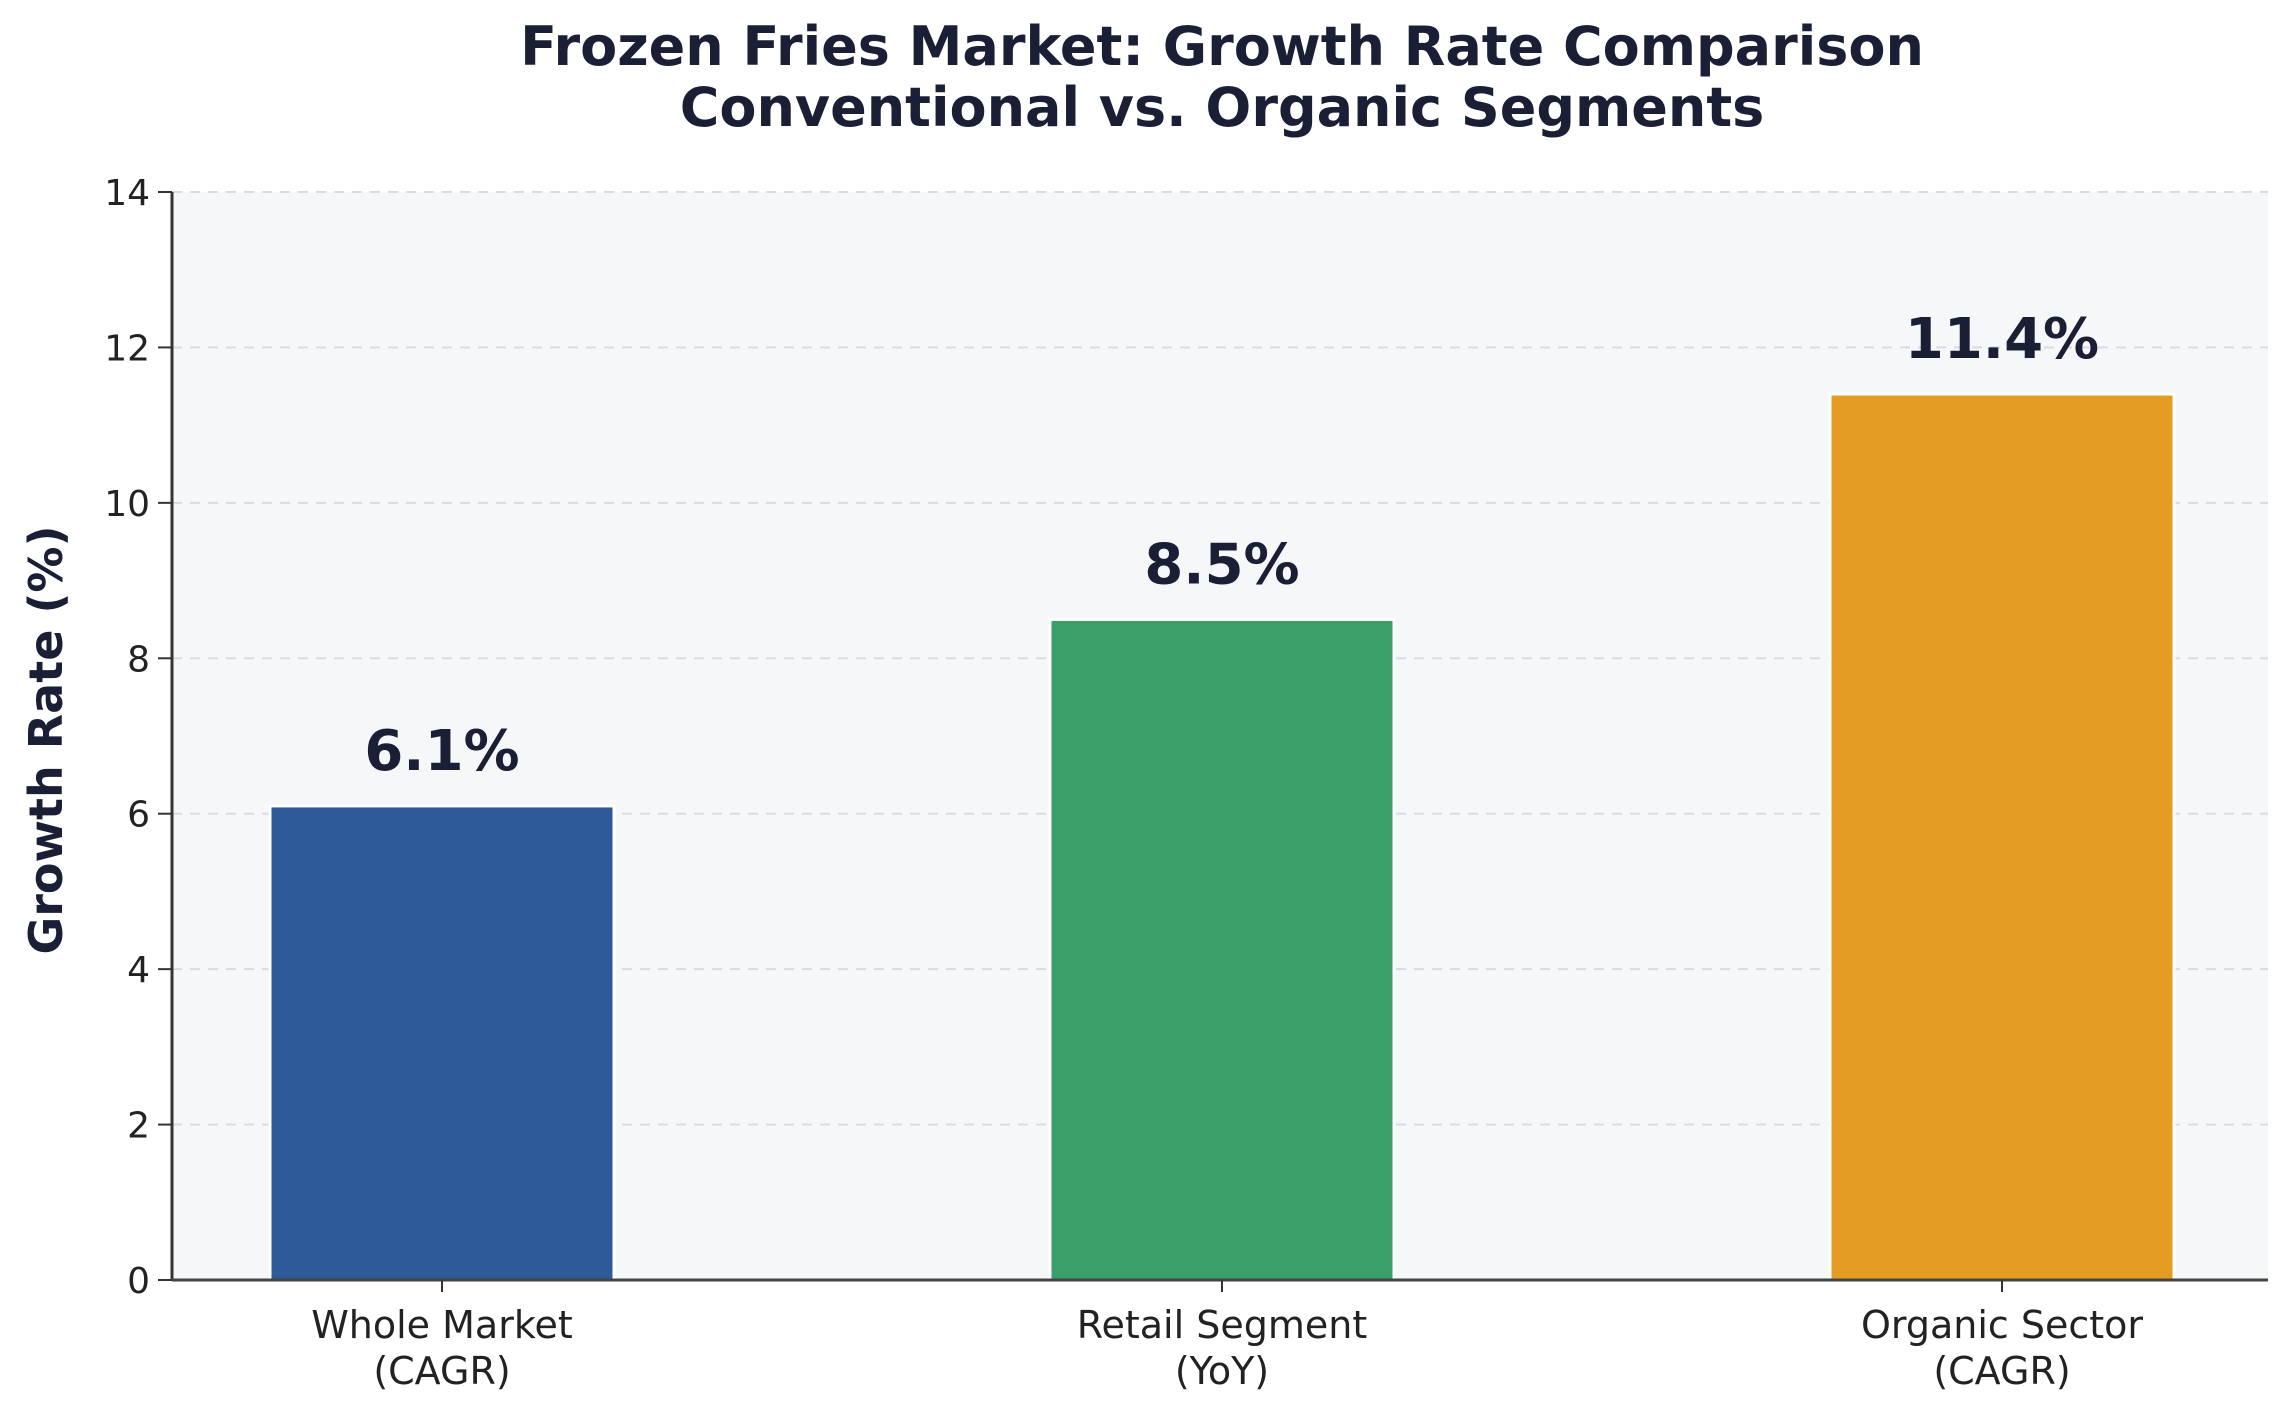  Describe the element at coordinates (441, 751) in the screenshot. I see `value-label: 6.1%` at that location.